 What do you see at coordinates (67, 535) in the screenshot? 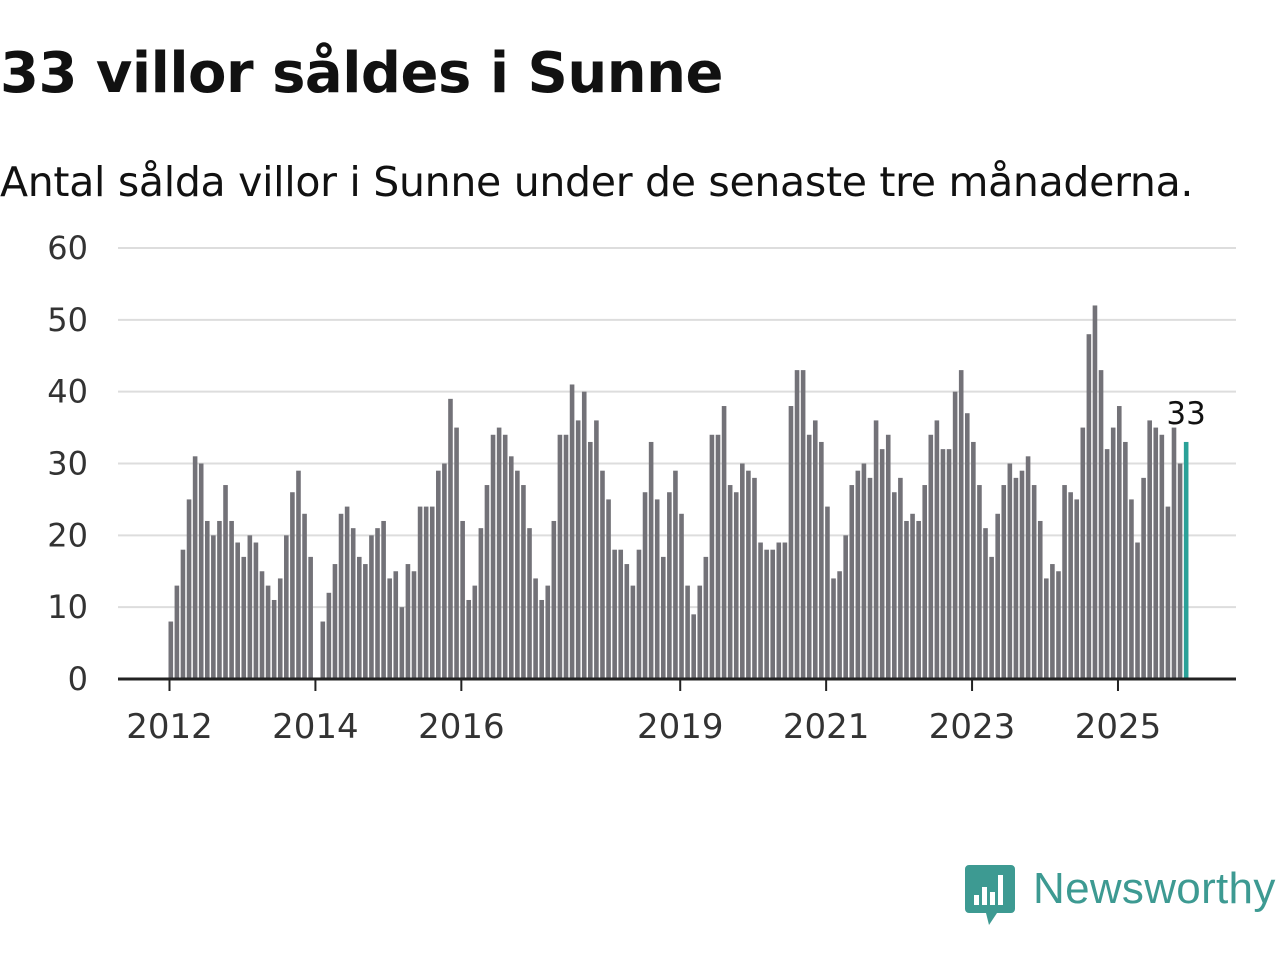
I see `y-tick-label: 20` at bounding box center [67, 535].